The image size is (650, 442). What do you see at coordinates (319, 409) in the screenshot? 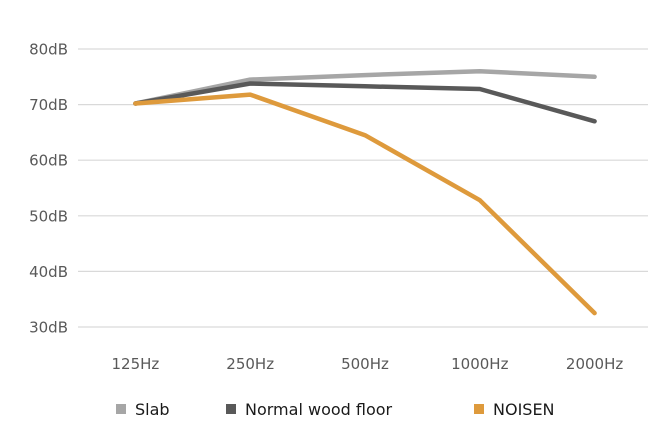
I see `legend-label-normal-wood-floor: Normal wood floor` at bounding box center [319, 409].